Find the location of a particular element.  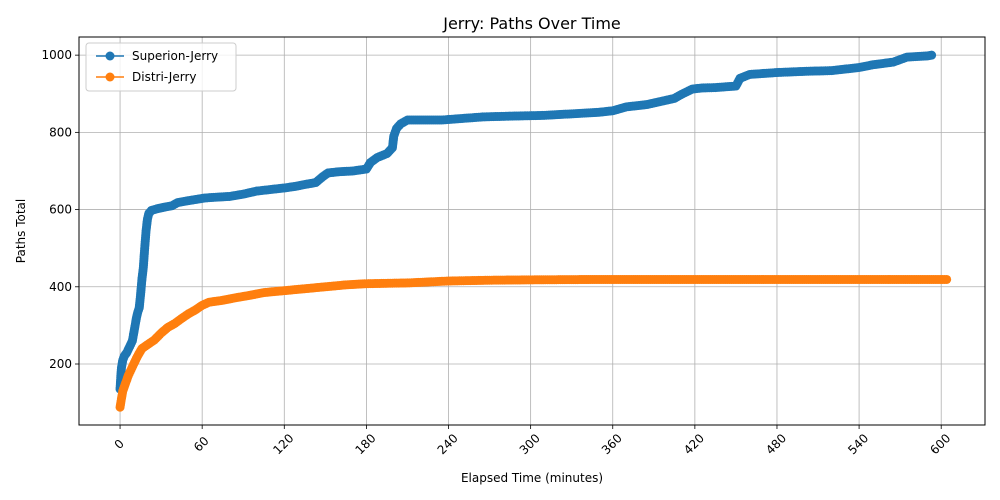

legend-label-distri: Distri-Jerry is located at coordinates (164, 77).